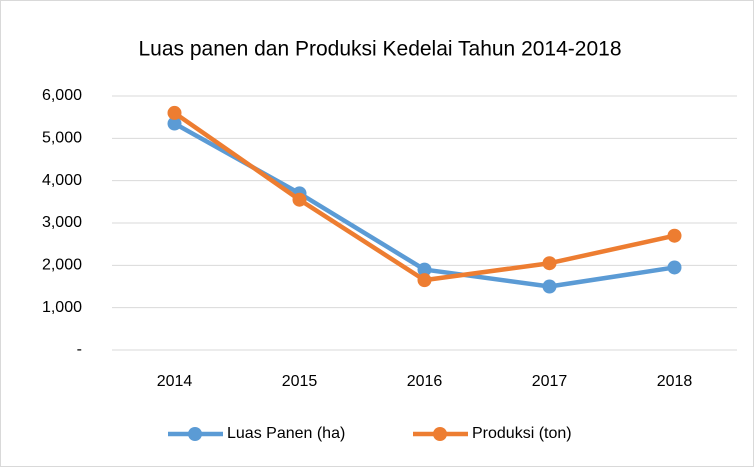 The width and height of the screenshot is (755, 468). I want to click on y-tick-label: 5,000, so click(62, 138).